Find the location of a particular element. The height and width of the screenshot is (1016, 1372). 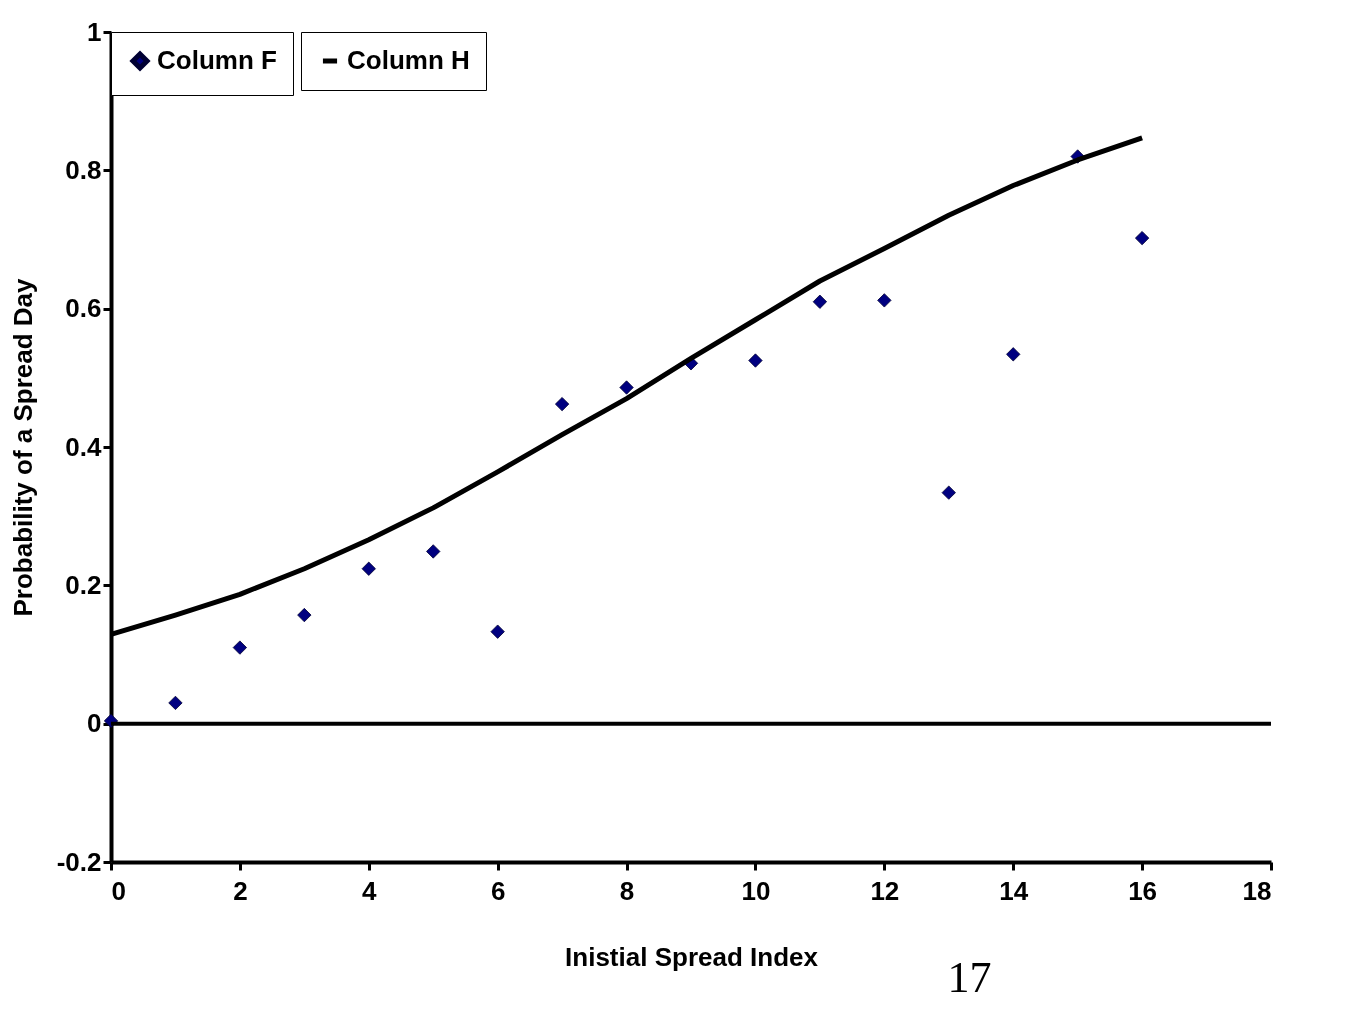

y-tick-label: 0.8 is located at coordinates (83, 169).